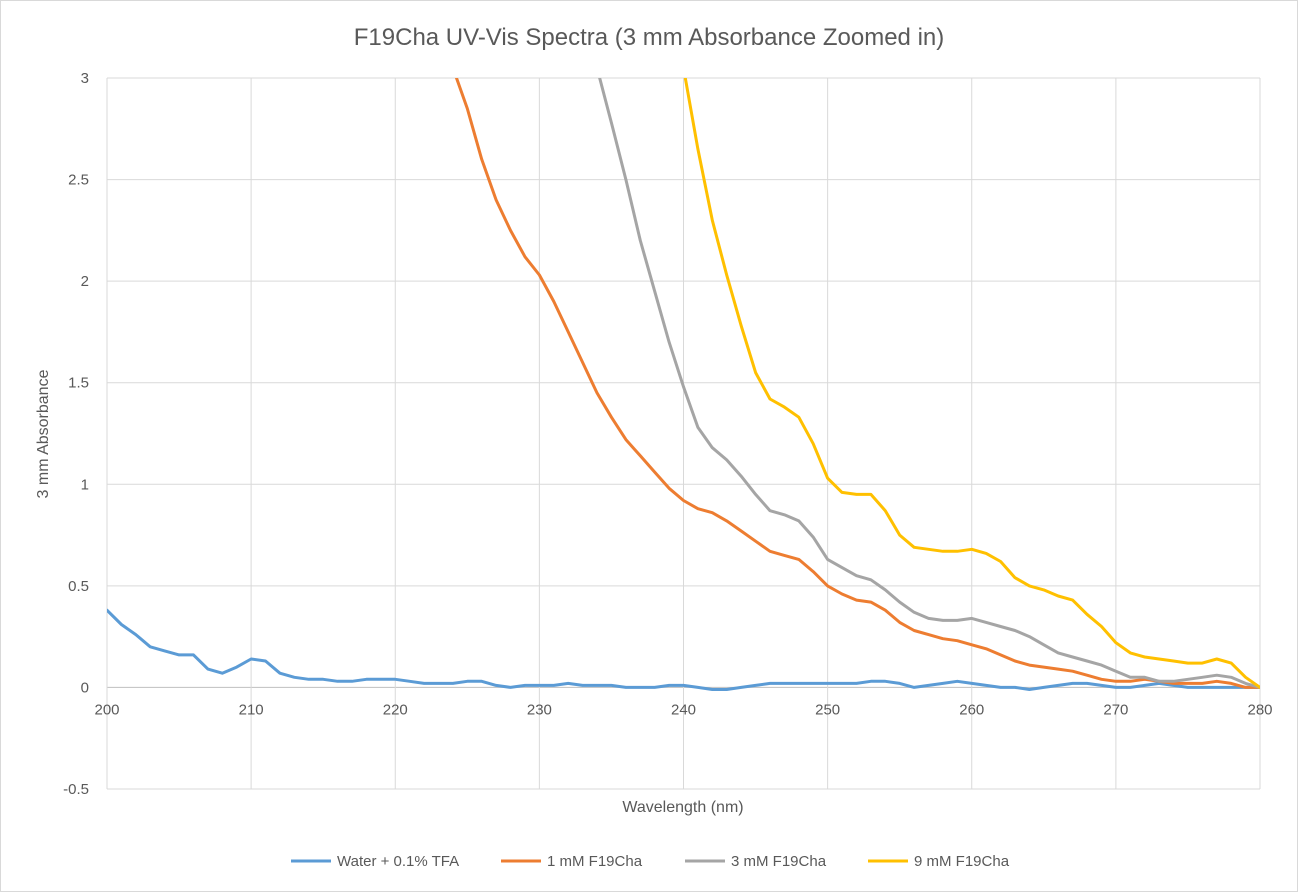  I want to click on y-tick-label: 1, so click(85, 484).